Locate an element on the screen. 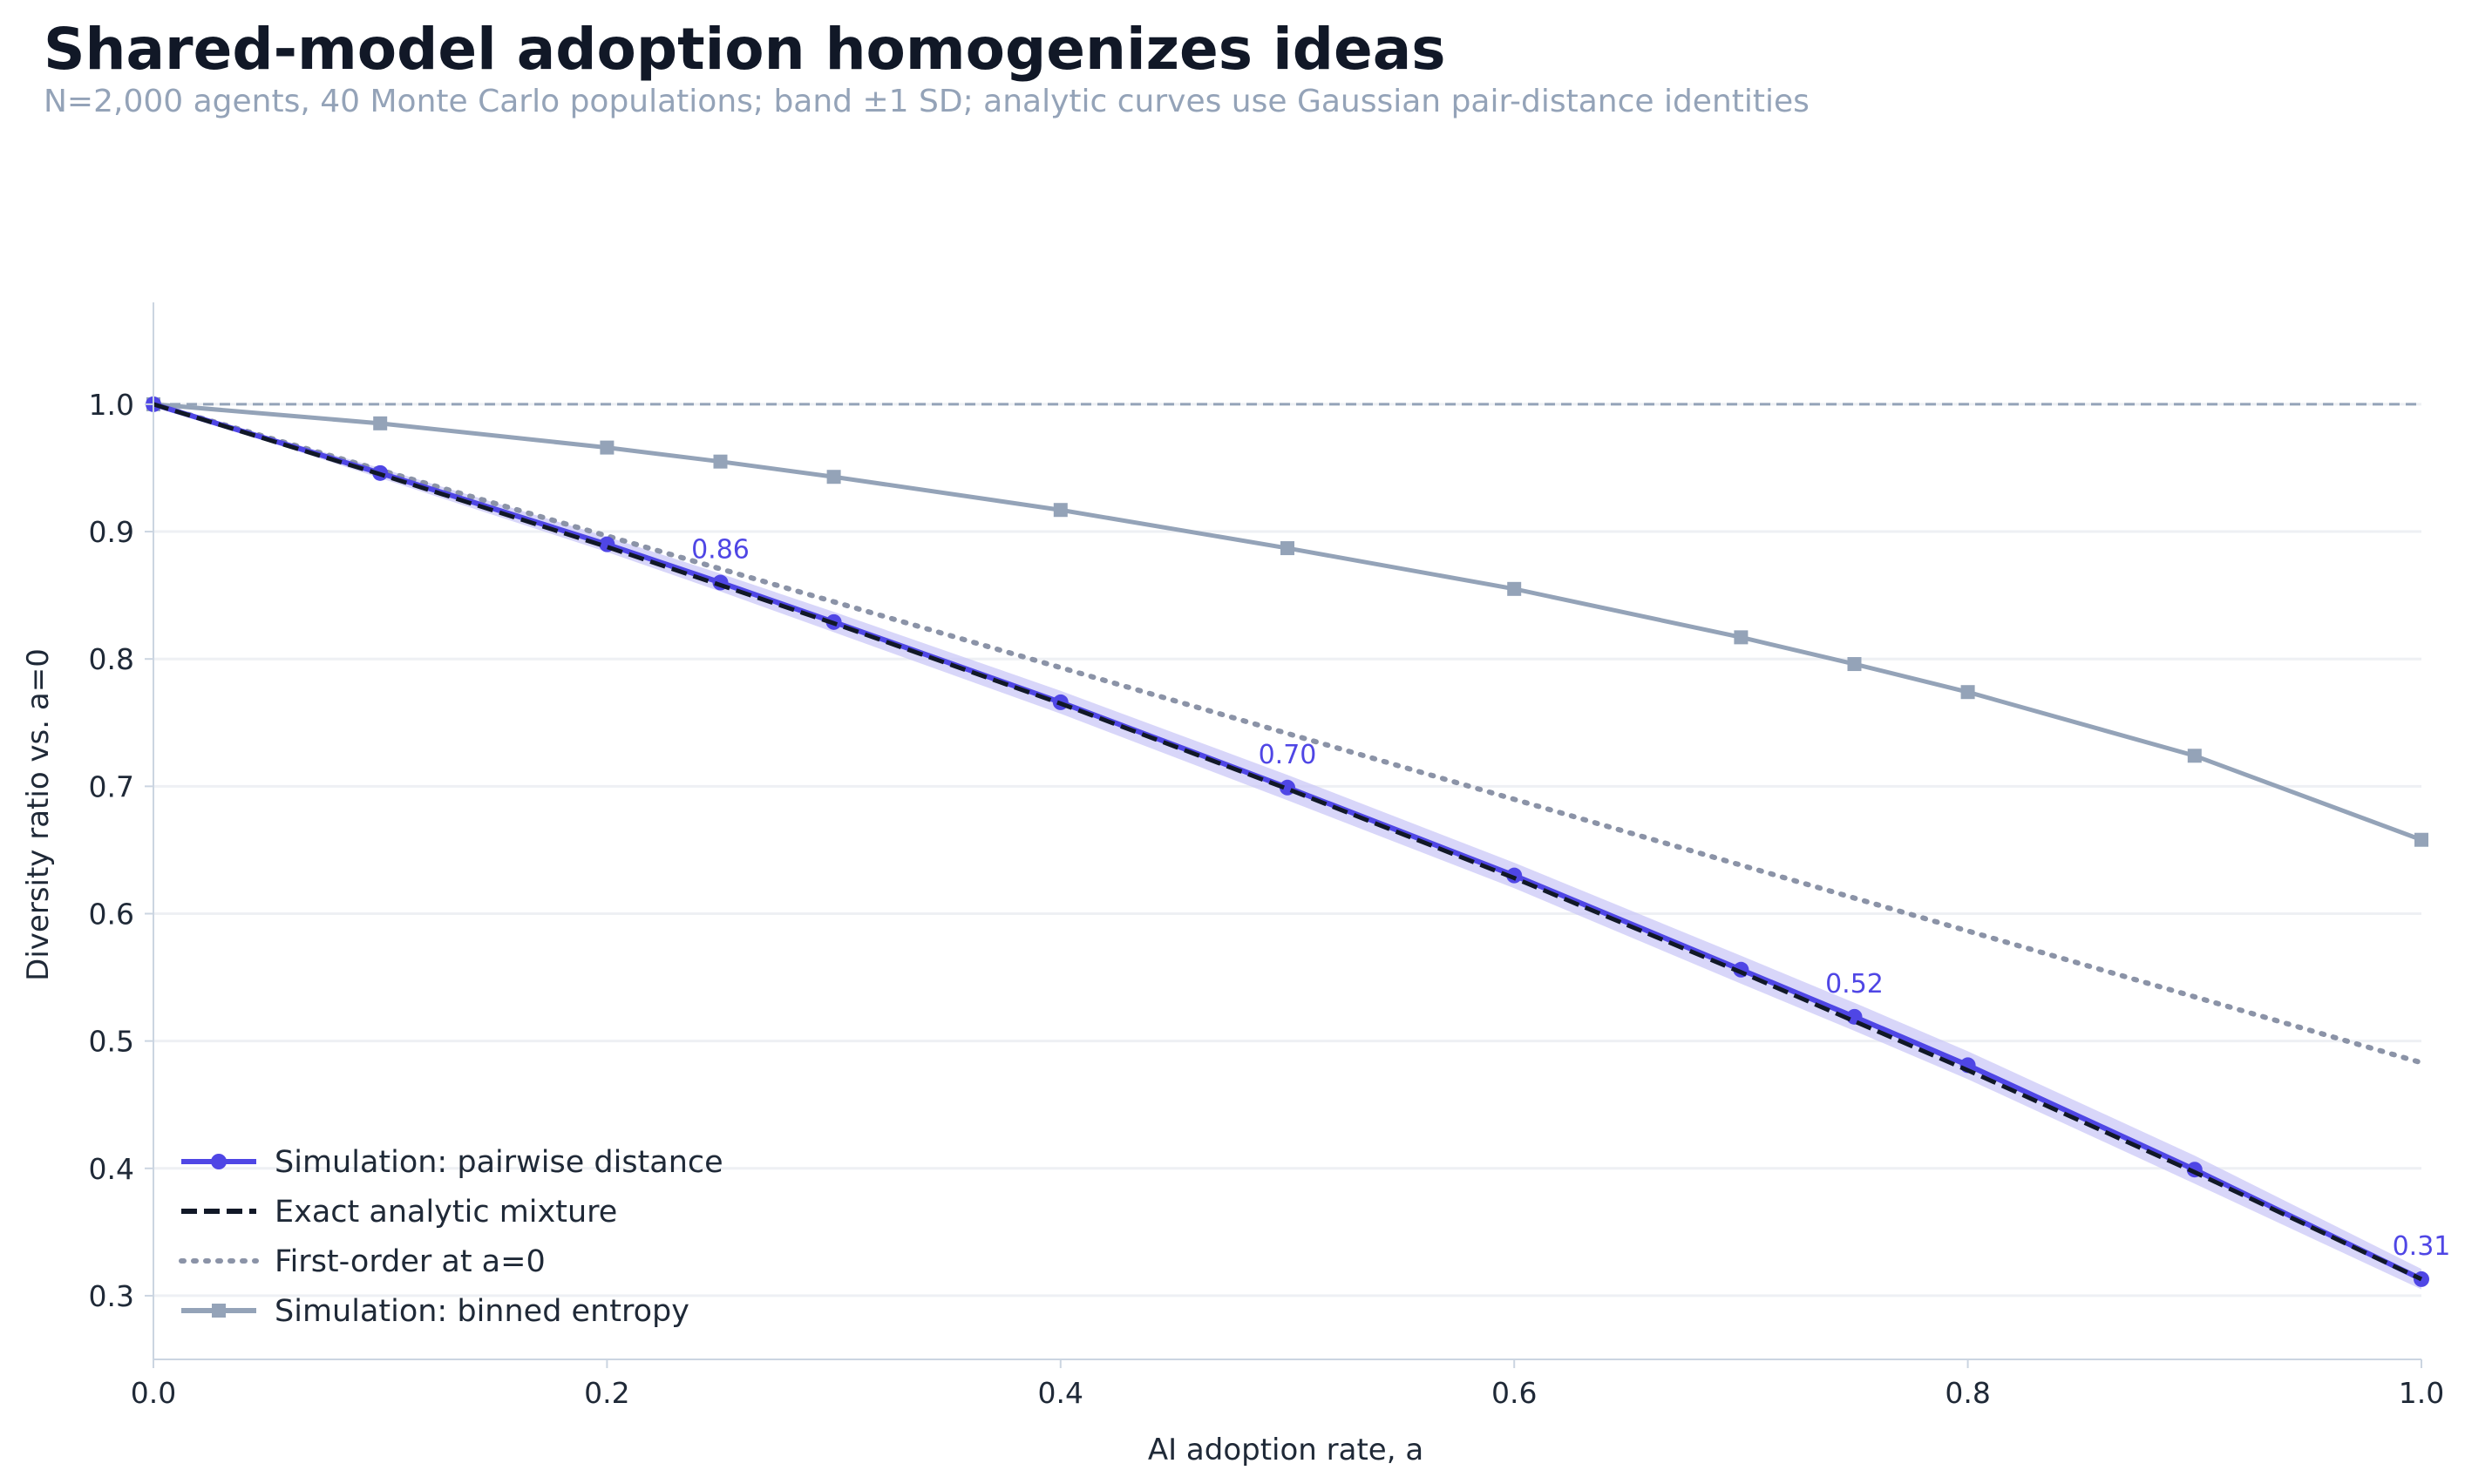  y-tick-label: 0.6 is located at coordinates (111, 914).